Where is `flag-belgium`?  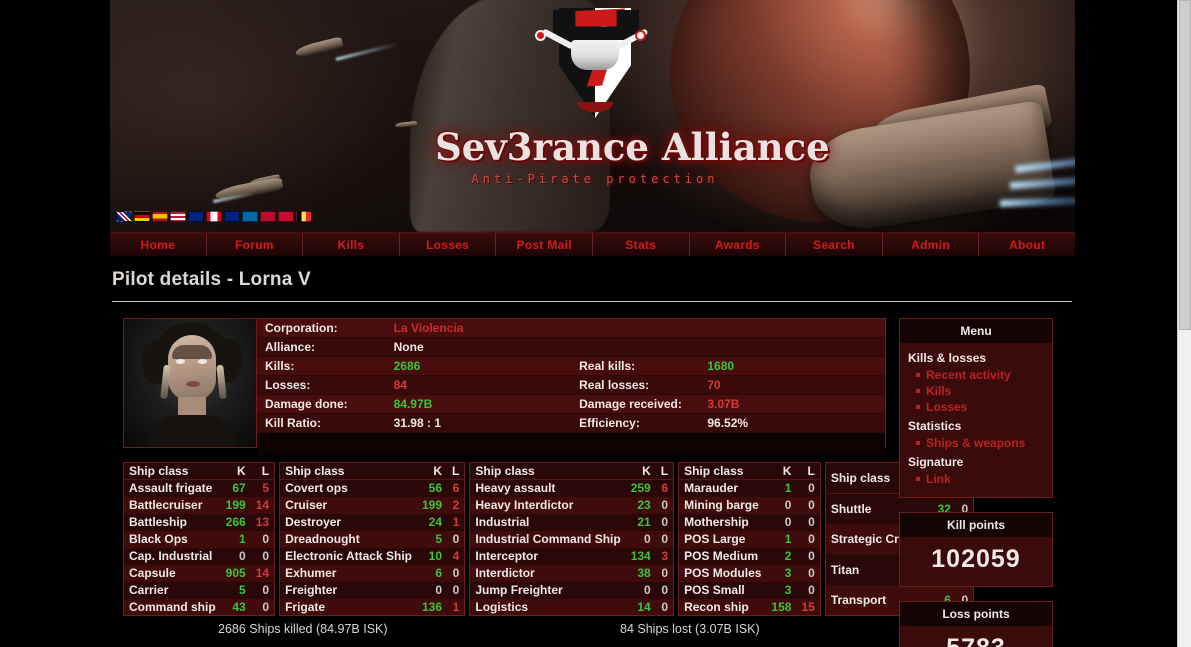 flag-belgium is located at coordinates (304, 216).